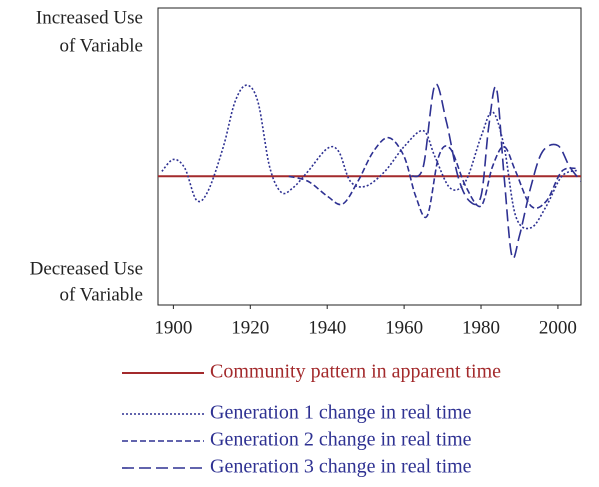 This screenshot has width=599, height=487. What do you see at coordinates (327, 327) in the screenshot?
I see `x-tick-label: 1940` at bounding box center [327, 327].